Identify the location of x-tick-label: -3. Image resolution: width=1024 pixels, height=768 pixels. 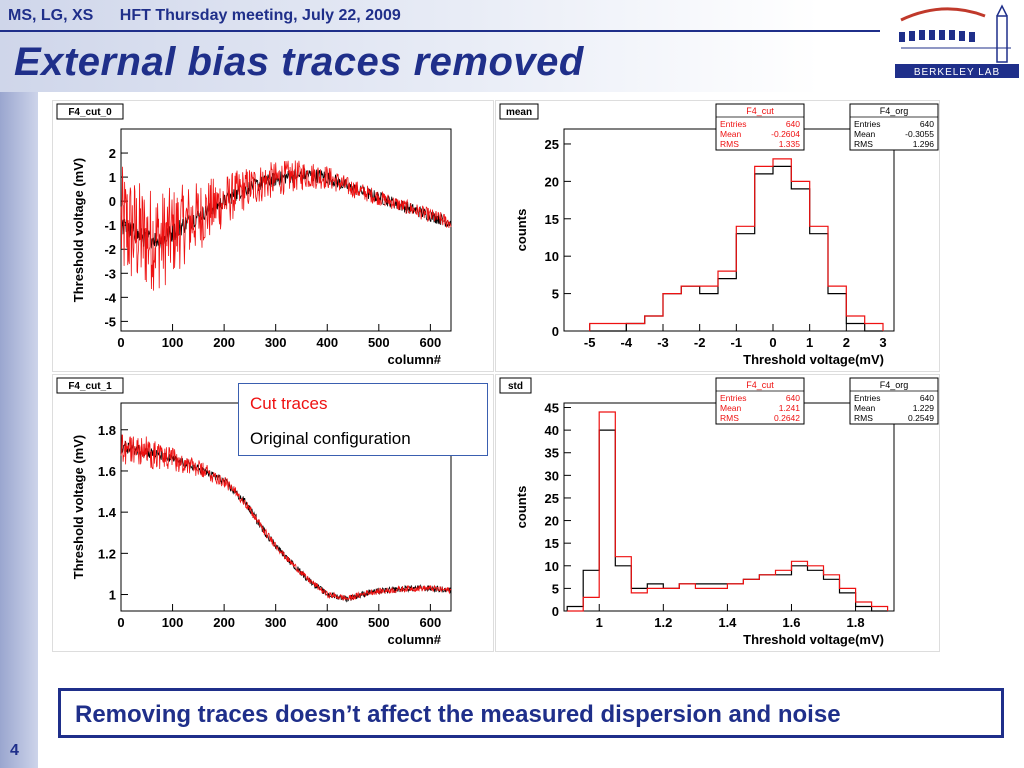
(663, 342).